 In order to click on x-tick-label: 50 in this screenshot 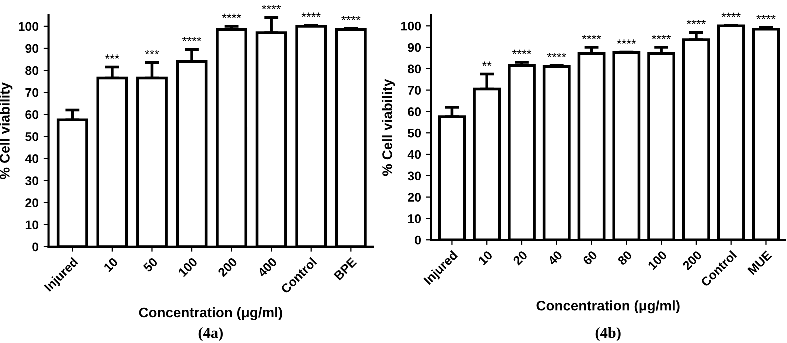, I will do `click(150, 265)`.